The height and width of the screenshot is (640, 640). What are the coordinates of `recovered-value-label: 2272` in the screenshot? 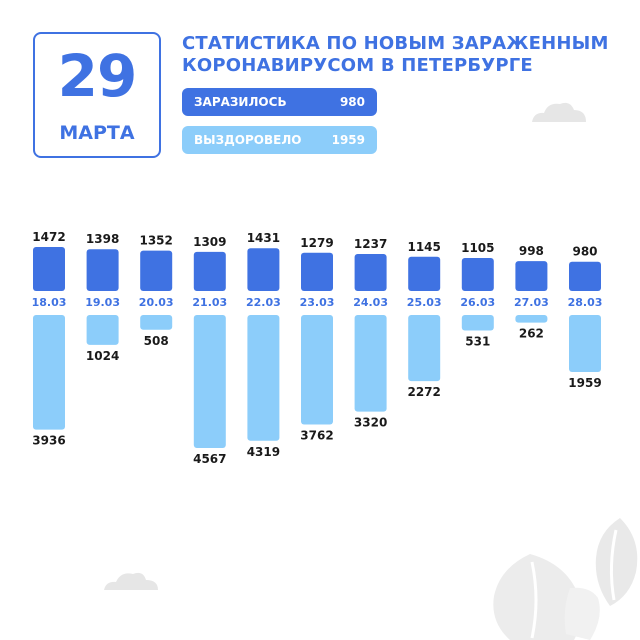 It's located at (423, 392).